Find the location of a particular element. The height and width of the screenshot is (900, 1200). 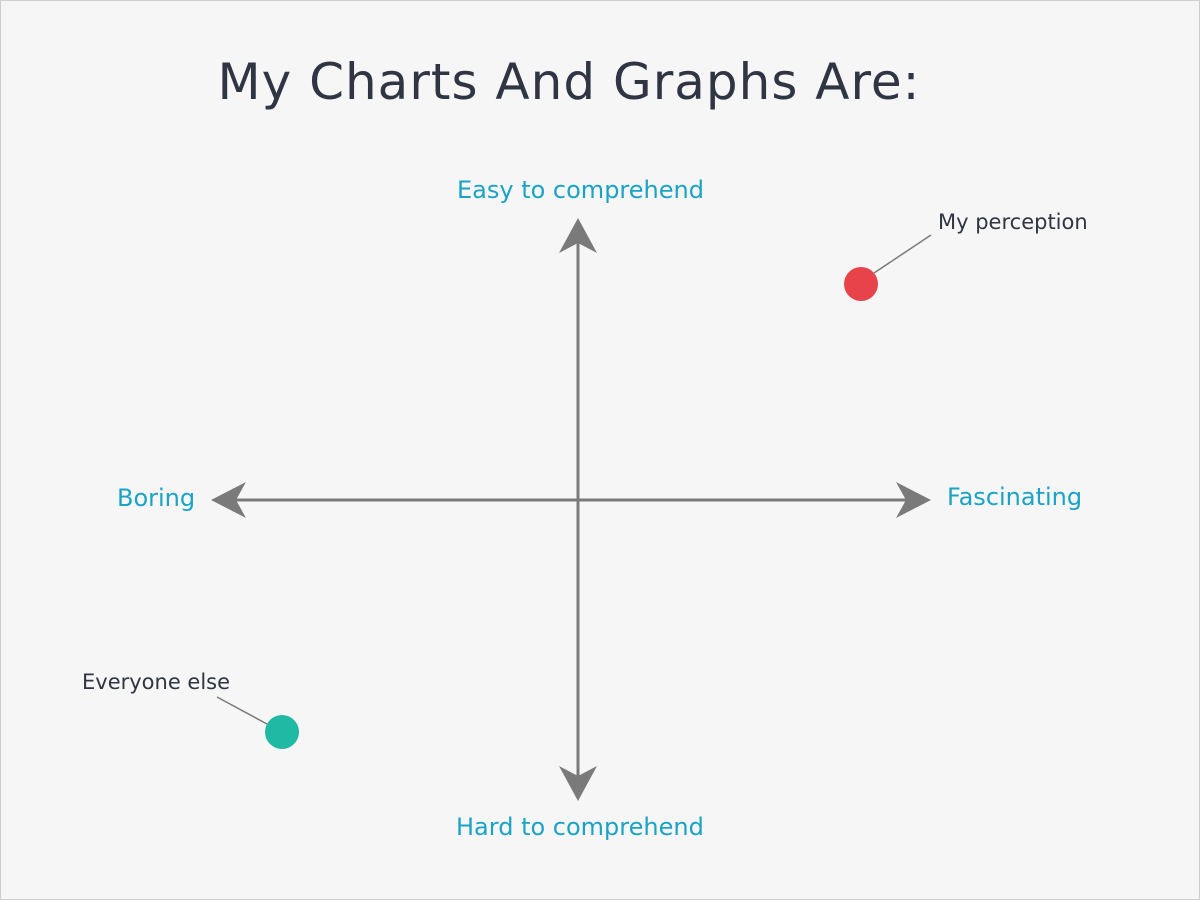

axis-label-right: Fascinating is located at coordinates (1015, 497).